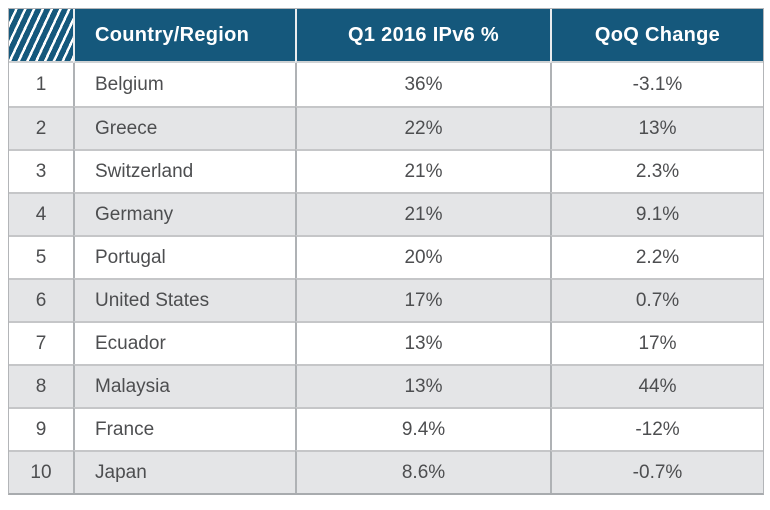 The height and width of the screenshot is (510, 770). I want to click on table-row-france: 9 France 9.4% -12%, so click(386, 428).